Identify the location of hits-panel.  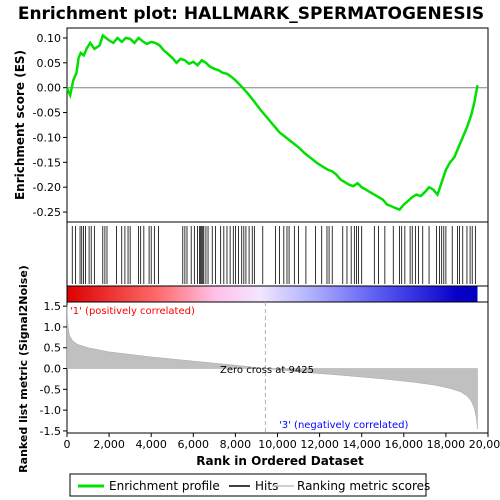
(277, 262).